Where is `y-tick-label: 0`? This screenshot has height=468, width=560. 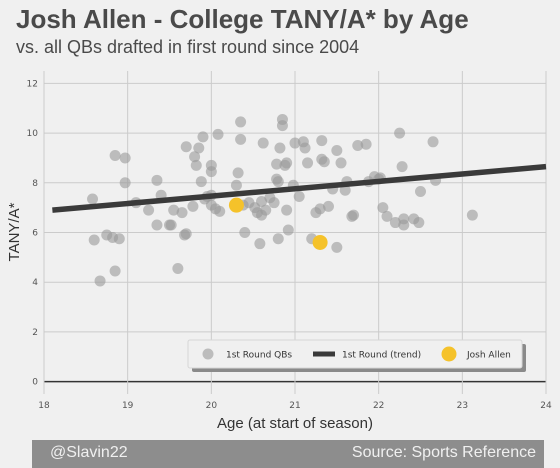 y-tick-label: 0 is located at coordinates (35, 383).